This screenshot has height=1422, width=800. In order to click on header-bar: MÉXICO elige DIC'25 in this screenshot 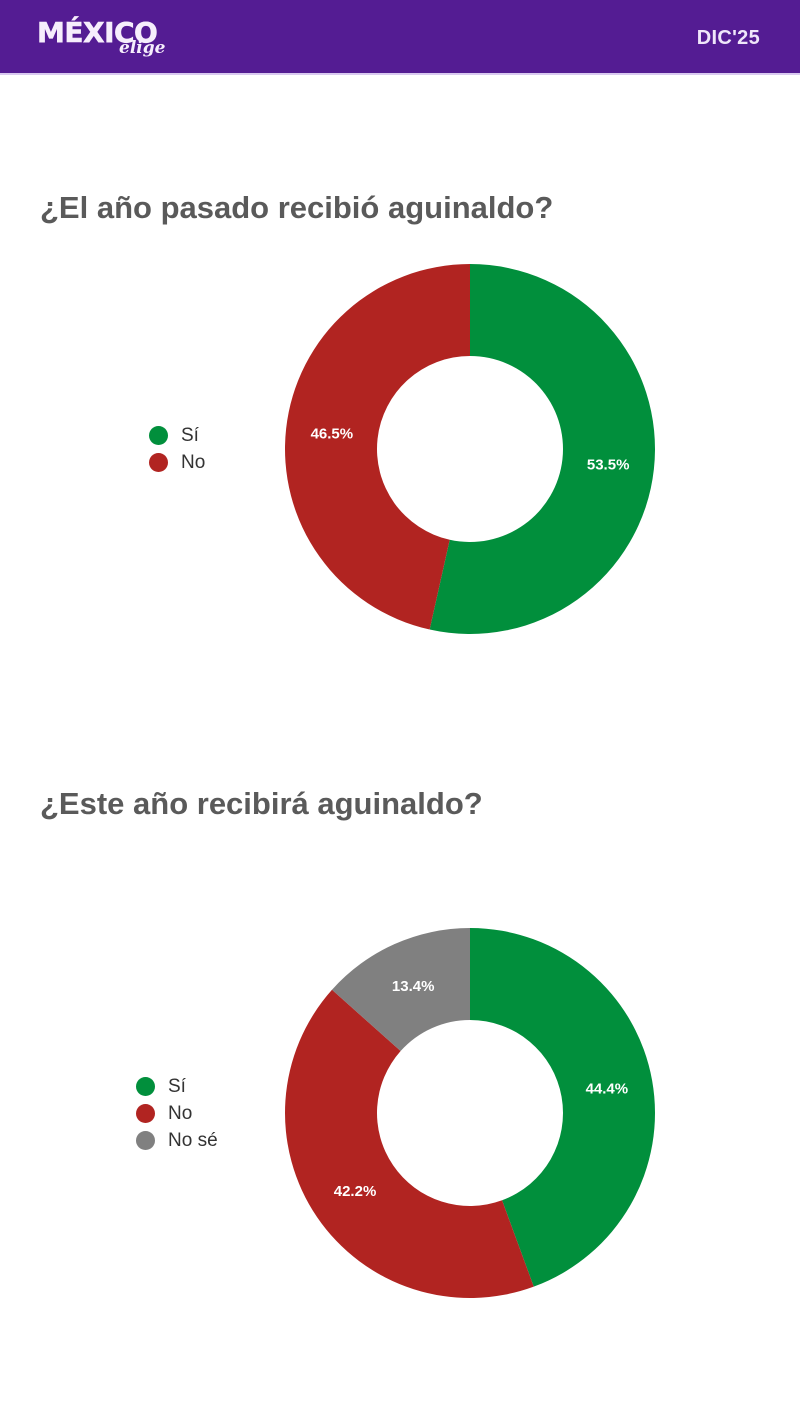, I will do `click(400, 37)`.